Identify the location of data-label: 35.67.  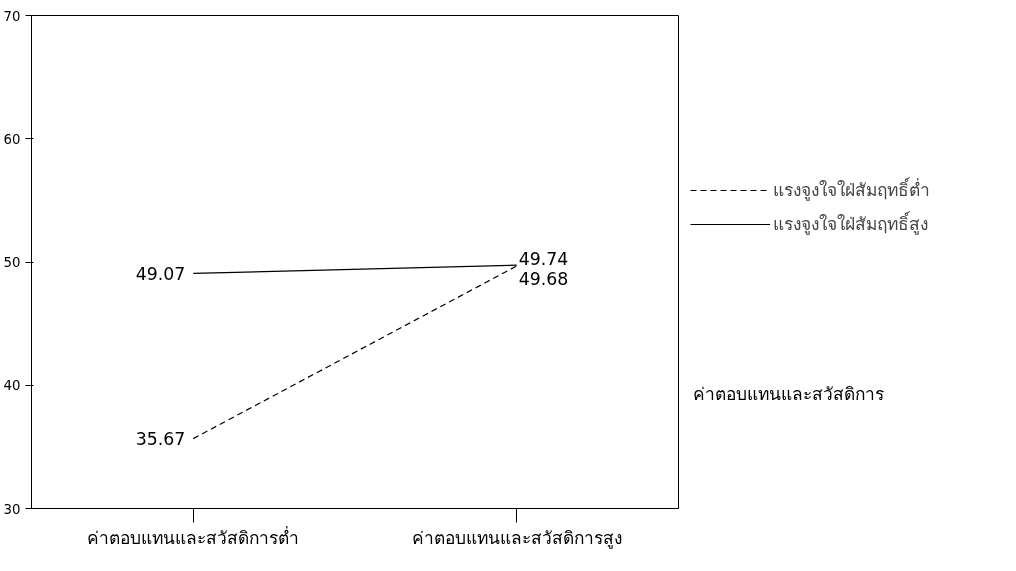
(160, 439).